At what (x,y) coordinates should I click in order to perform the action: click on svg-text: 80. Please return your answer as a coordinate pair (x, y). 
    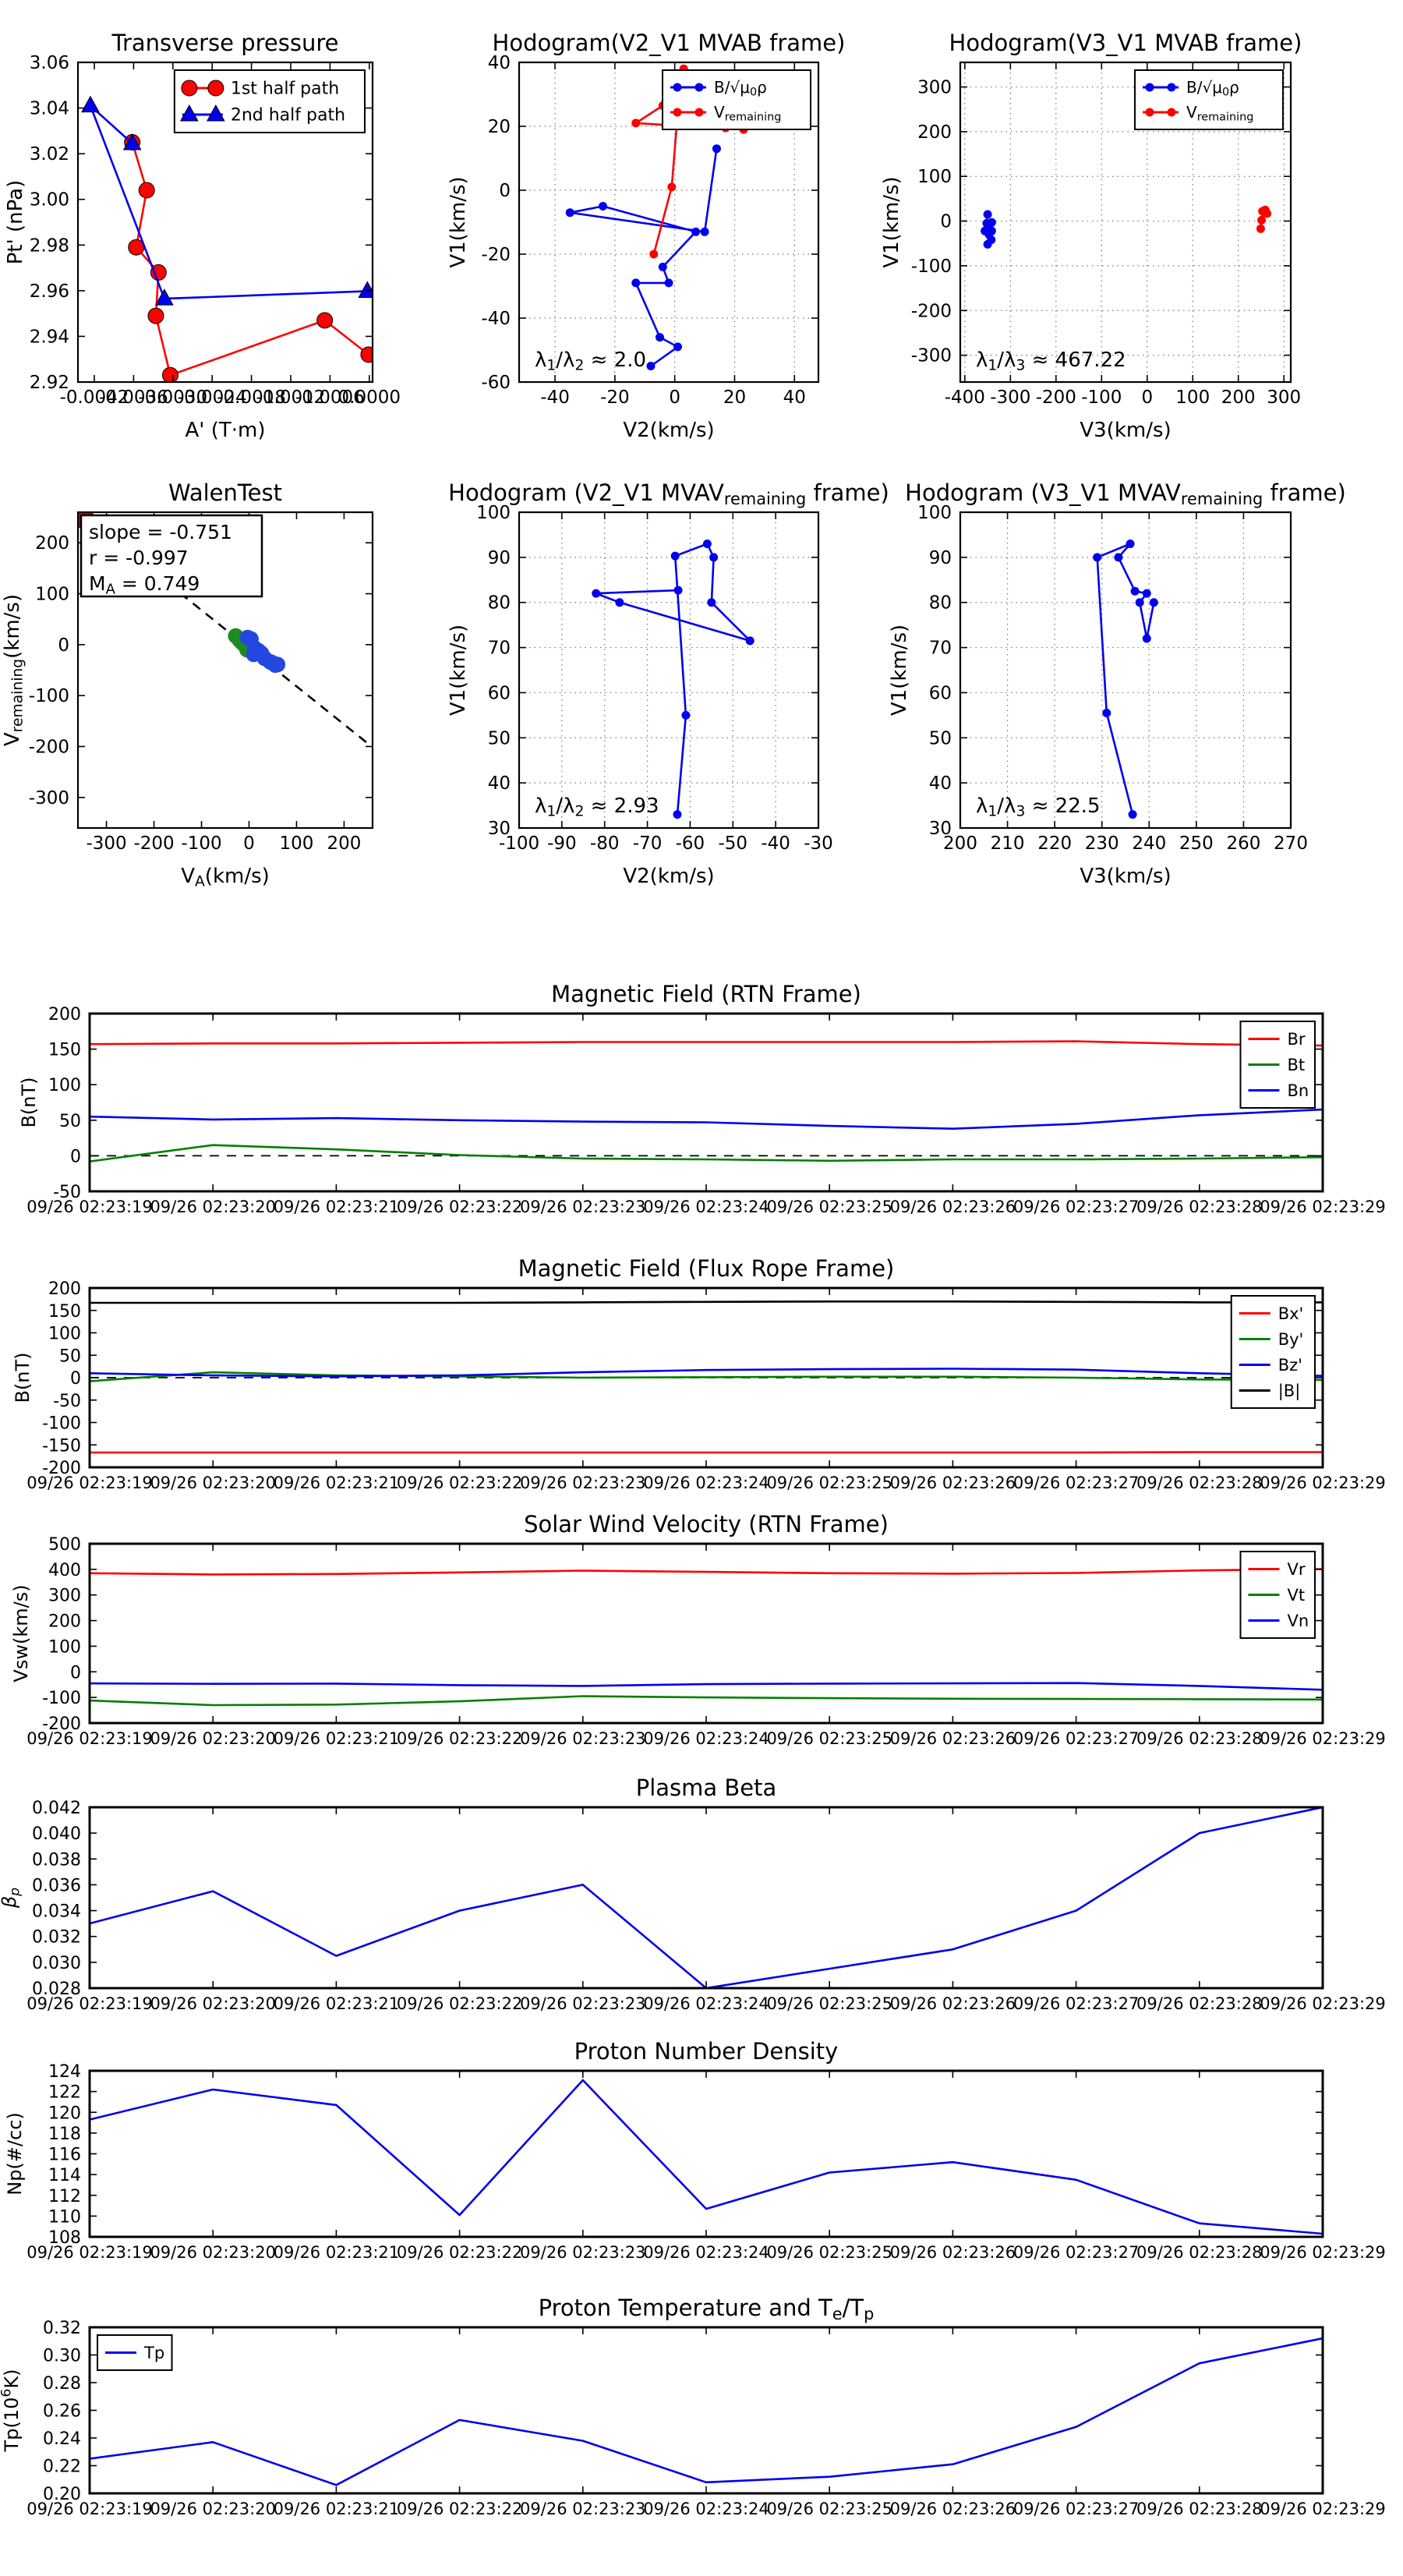
    Looking at the image, I should click on (499, 603).